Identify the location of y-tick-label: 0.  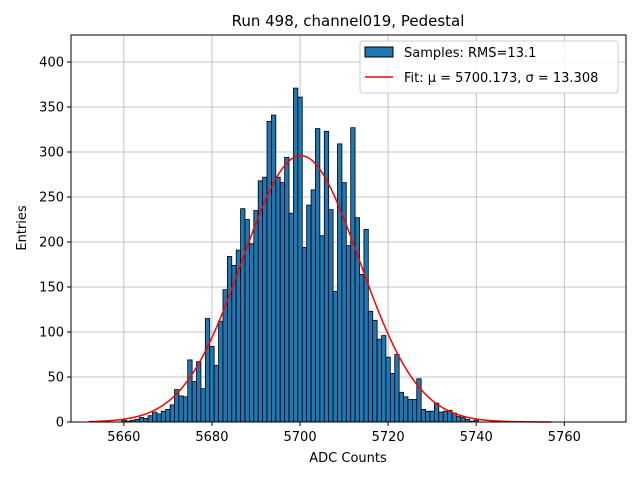
(60, 423).